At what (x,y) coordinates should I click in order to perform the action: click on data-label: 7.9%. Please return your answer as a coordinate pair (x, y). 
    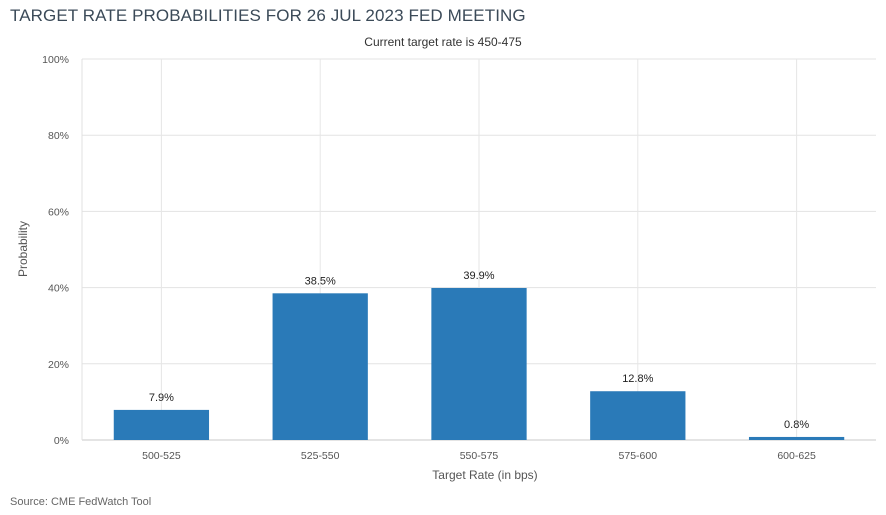
    Looking at the image, I should click on (161, 398).